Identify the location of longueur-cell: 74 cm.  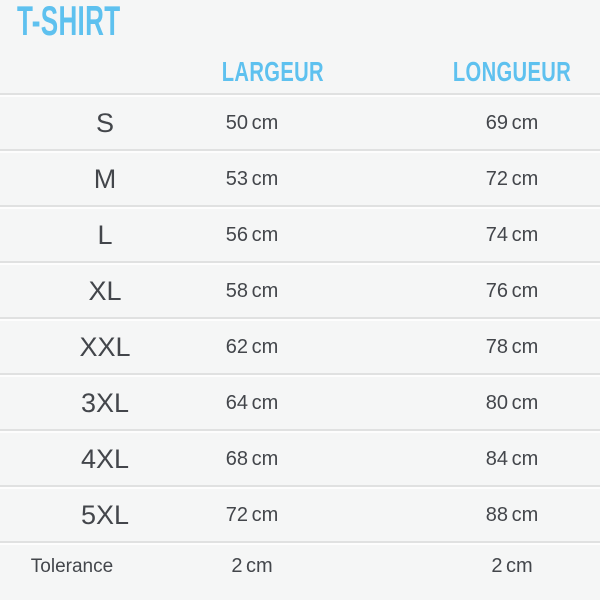
(512, 234).